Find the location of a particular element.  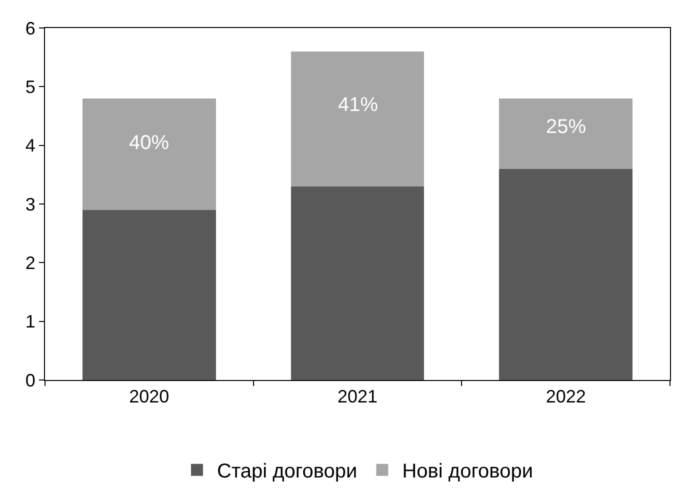

annotation: 41% is located at coordinates (358, 105).